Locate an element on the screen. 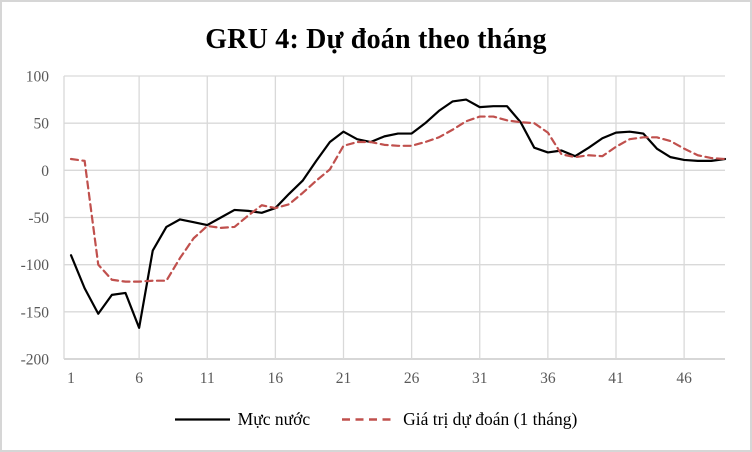 Image resolution: width=752 pixels, height=452 pixels. chart-title: GRU 4: Dự đoán theo tháng is located at coordinates (376, 39).